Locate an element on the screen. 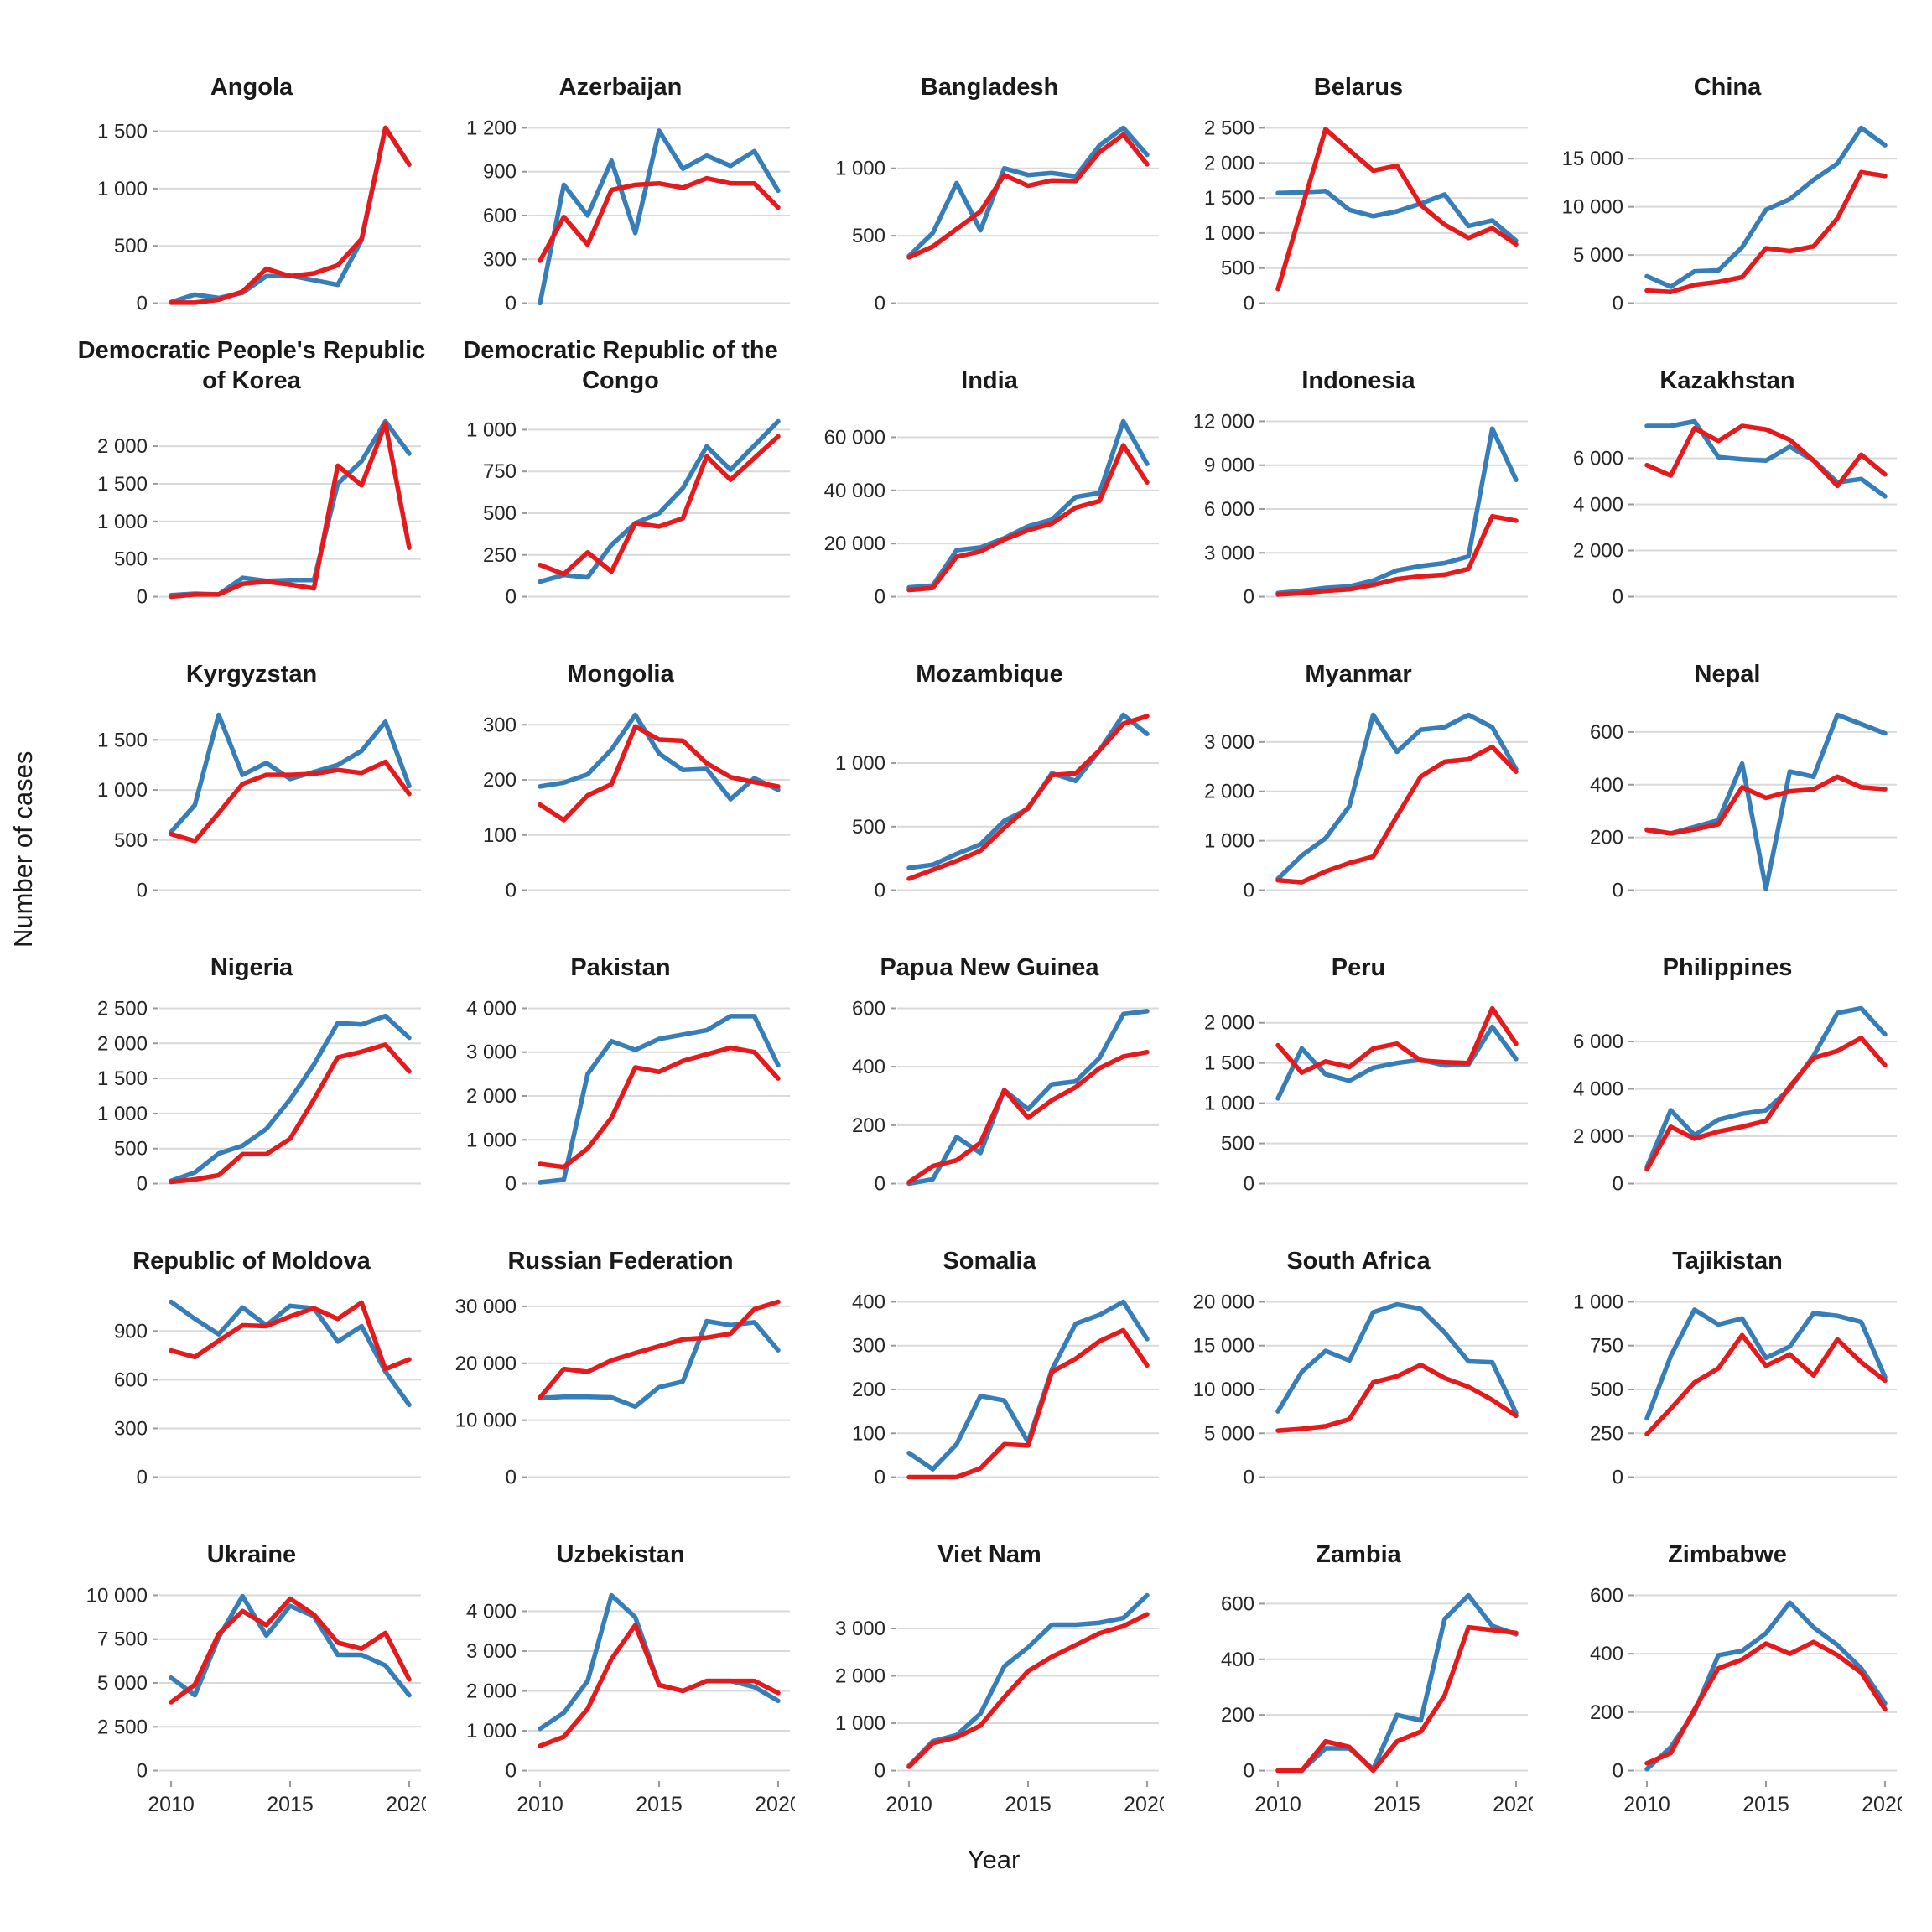  panel-azerbaijan: Azerbaijan 0 300 600 900 1 200 is located at coordinates (620, 179).